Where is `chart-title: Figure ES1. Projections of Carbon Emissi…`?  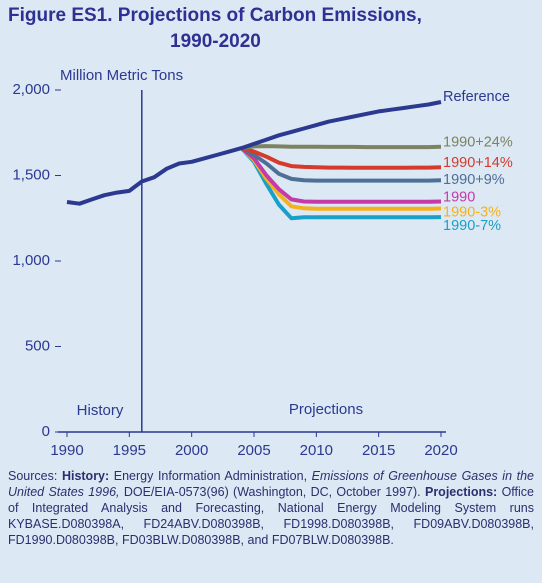
chart-title: Figure ES1. Projections of Carbon Emissi… is located at coordinates (215, 15).